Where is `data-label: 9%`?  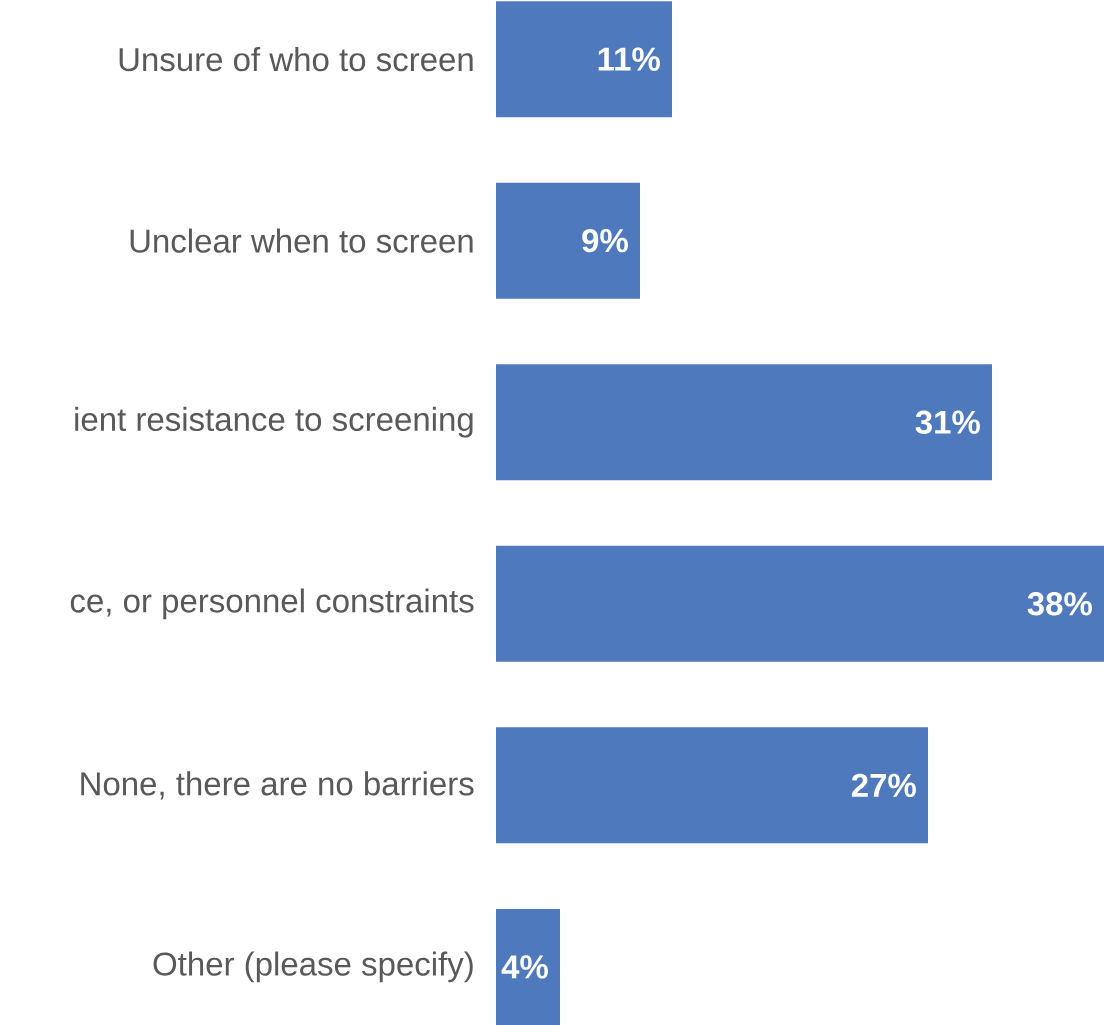
data-label: 9% is located at coordinates (605, 241).